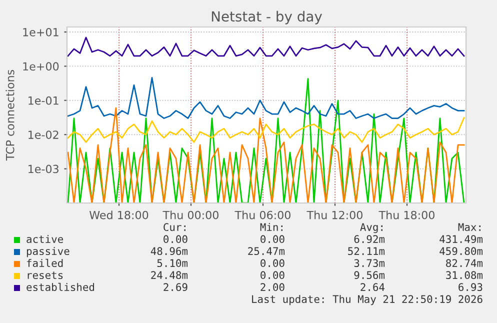 Image resolution: width=497 pixels, height=323 pixels. I want to click on legend-label: failed, so click(44, 263).